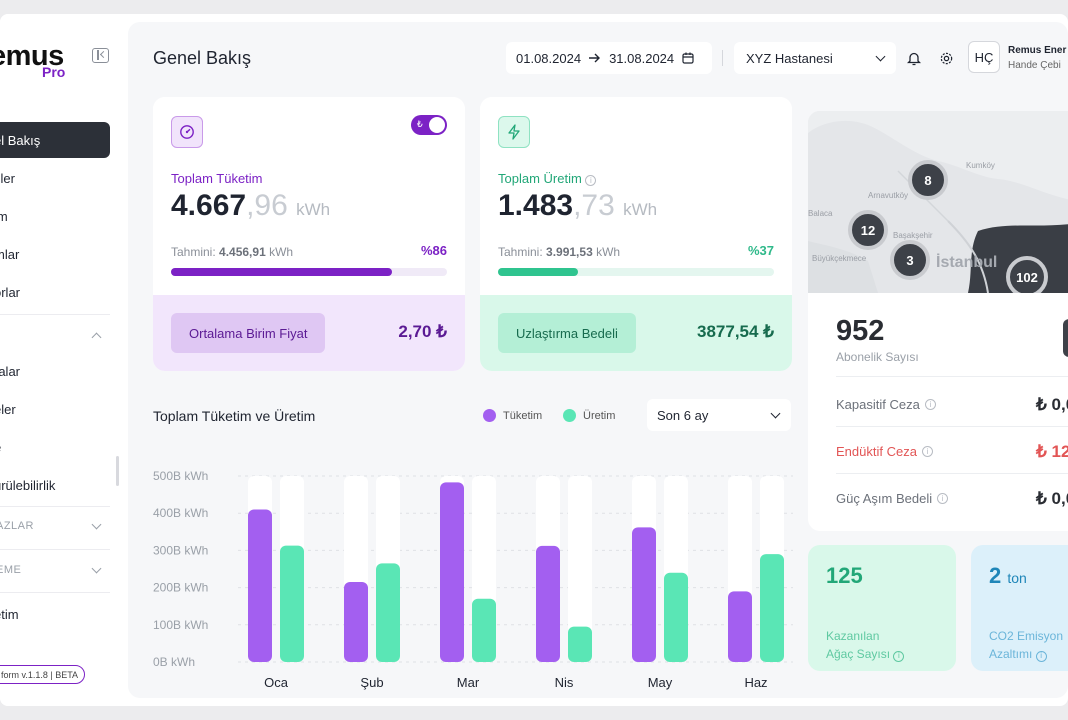 The height and width of the screenshot is (720, 1068). I want to click on period-select: Son 6 ay, so click(719, 415).